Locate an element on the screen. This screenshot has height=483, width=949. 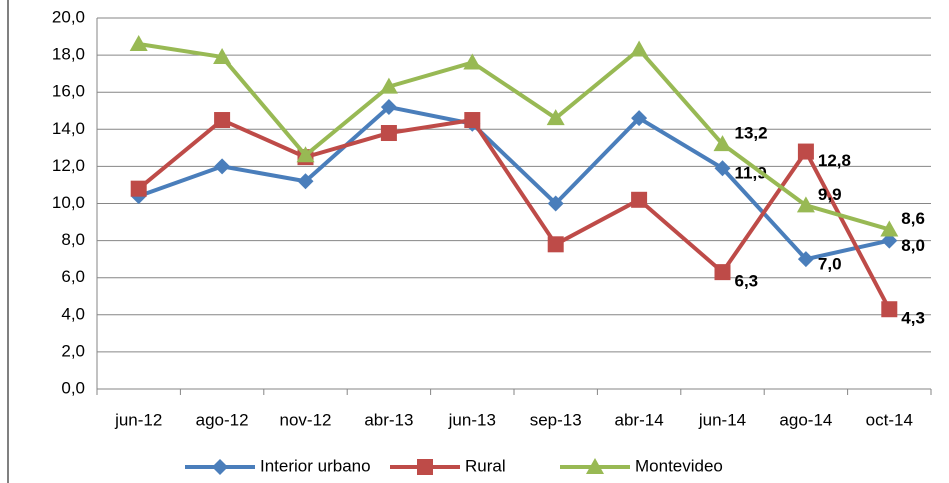
y-tick-label: 2,0 is located at coordinates (73, 350).